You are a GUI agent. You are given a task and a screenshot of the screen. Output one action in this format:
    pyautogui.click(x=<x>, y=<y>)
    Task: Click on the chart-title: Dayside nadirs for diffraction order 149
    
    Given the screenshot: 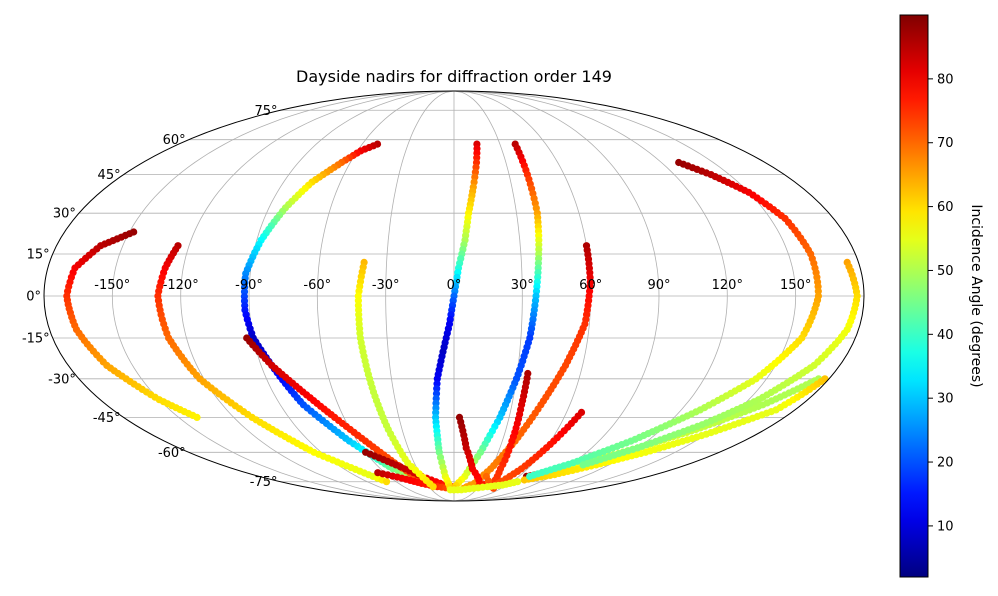 What is the action you would take?
    pyautogui.click(x=454, y=76)
    